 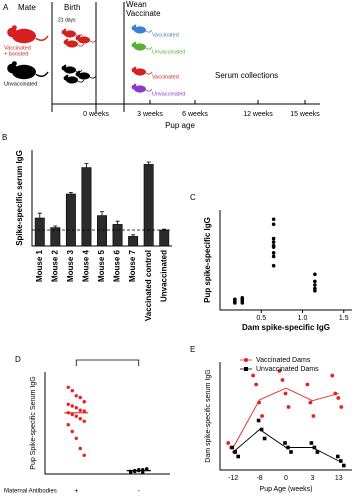 What do you see at coordinates (33, 422) in the screenshot?
I see `y-axis-label: Pup Spike-specific Serum IgG` at bounding box center [33, 422].